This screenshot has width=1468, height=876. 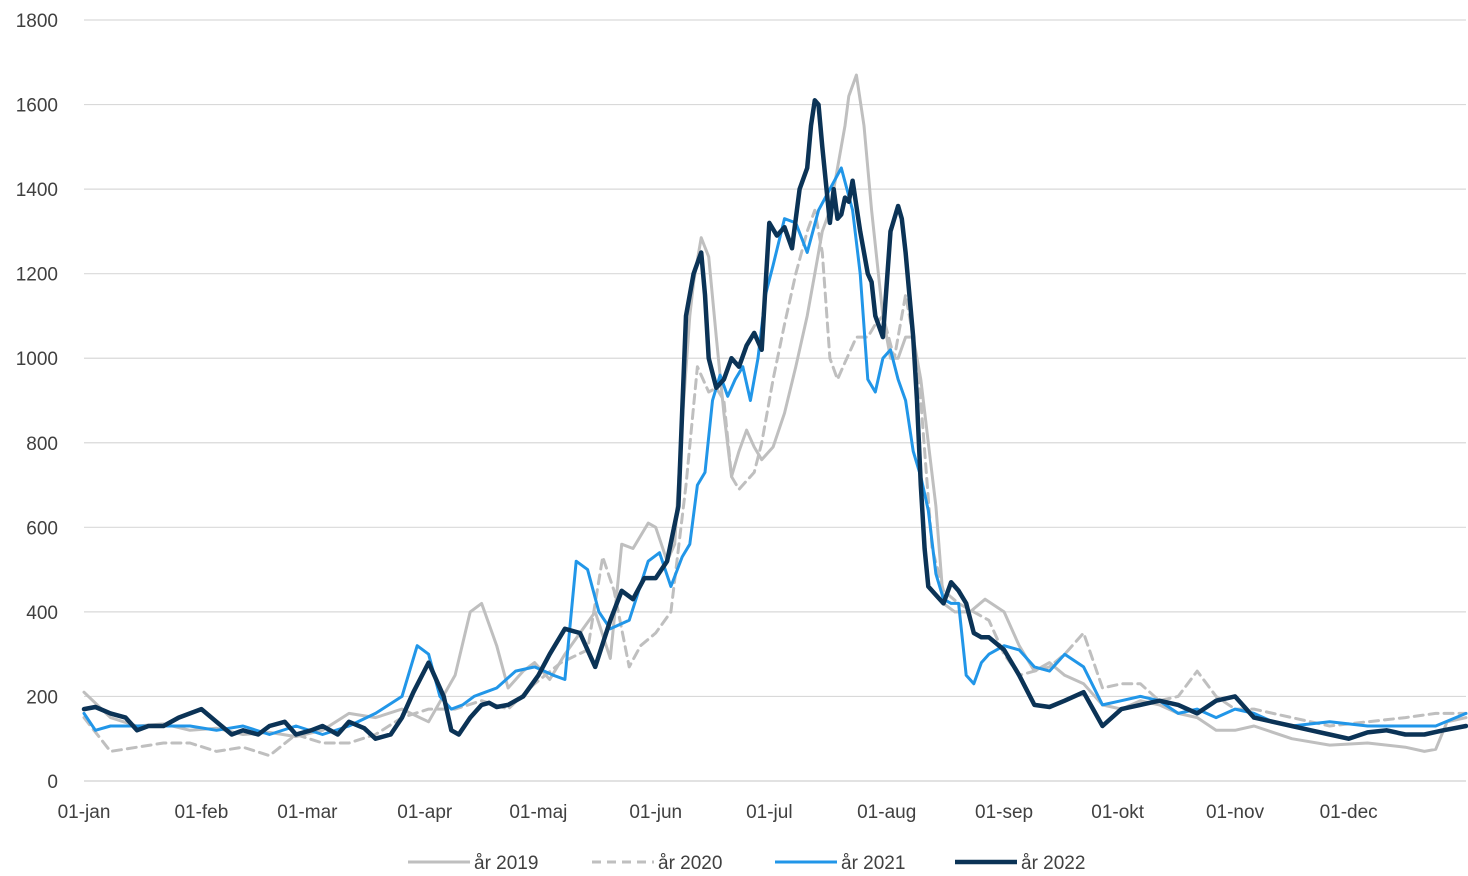 What do you see at coordinates (1004, 812) in the screenshot?
I see `x-tick-label: 01-sep` at bounding box center [1004, 812].